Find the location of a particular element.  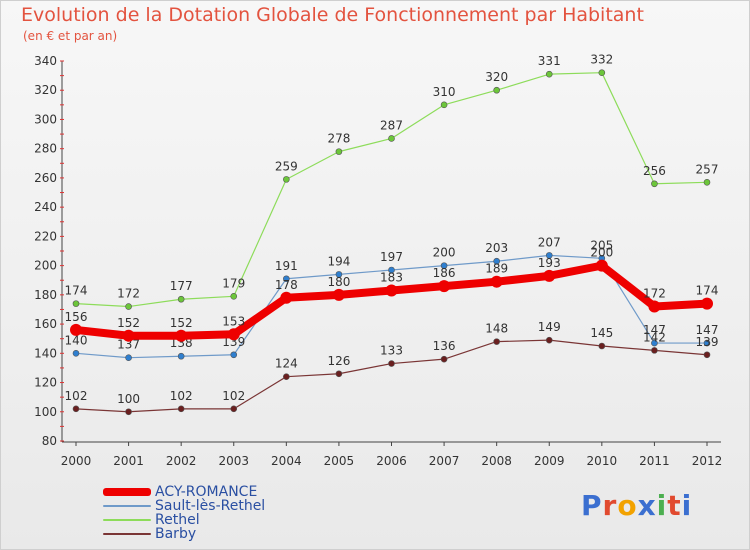

y-tick-label: 320 is located at coordinates (45, 90).